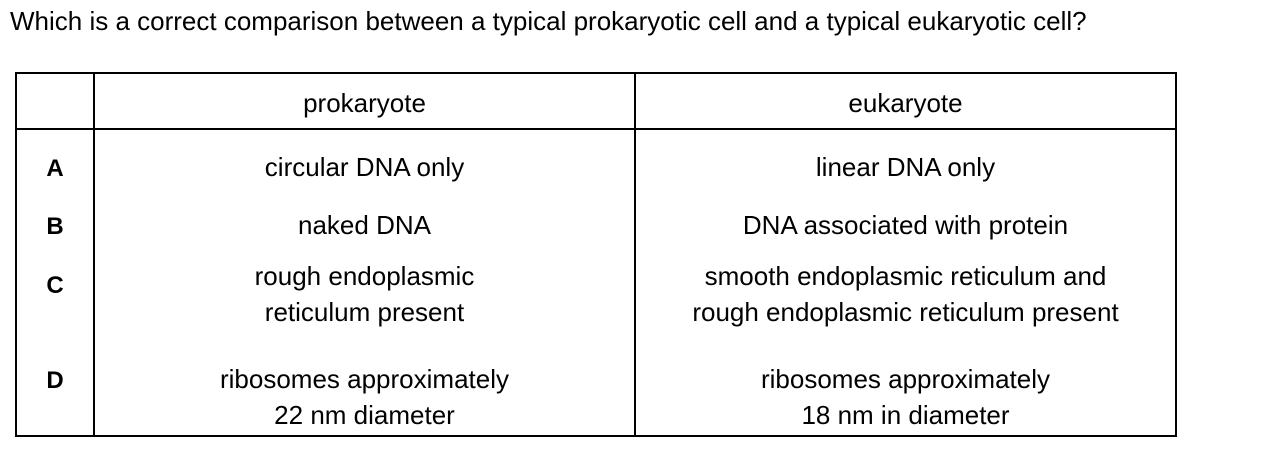  What do you see at coordinates (364, 225) in the screenshot?
I see `option-b-prokaryote: naked DNA` at bounding box center [364, 225].